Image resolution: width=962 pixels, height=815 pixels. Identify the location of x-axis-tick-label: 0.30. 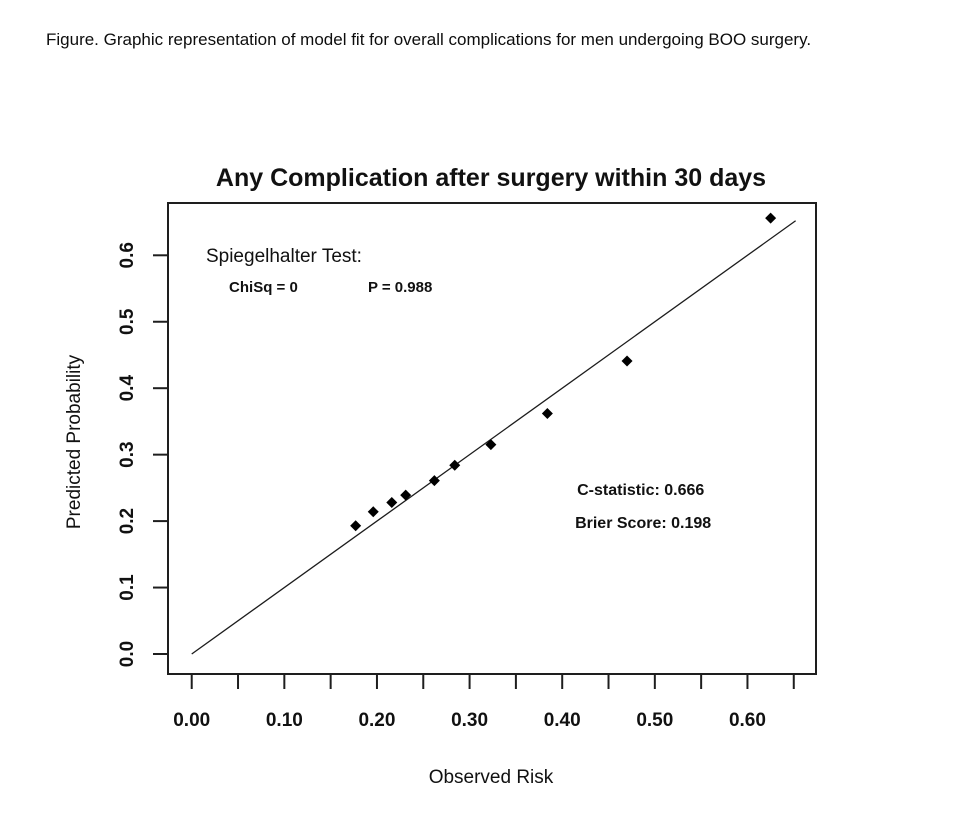
(469, 720).